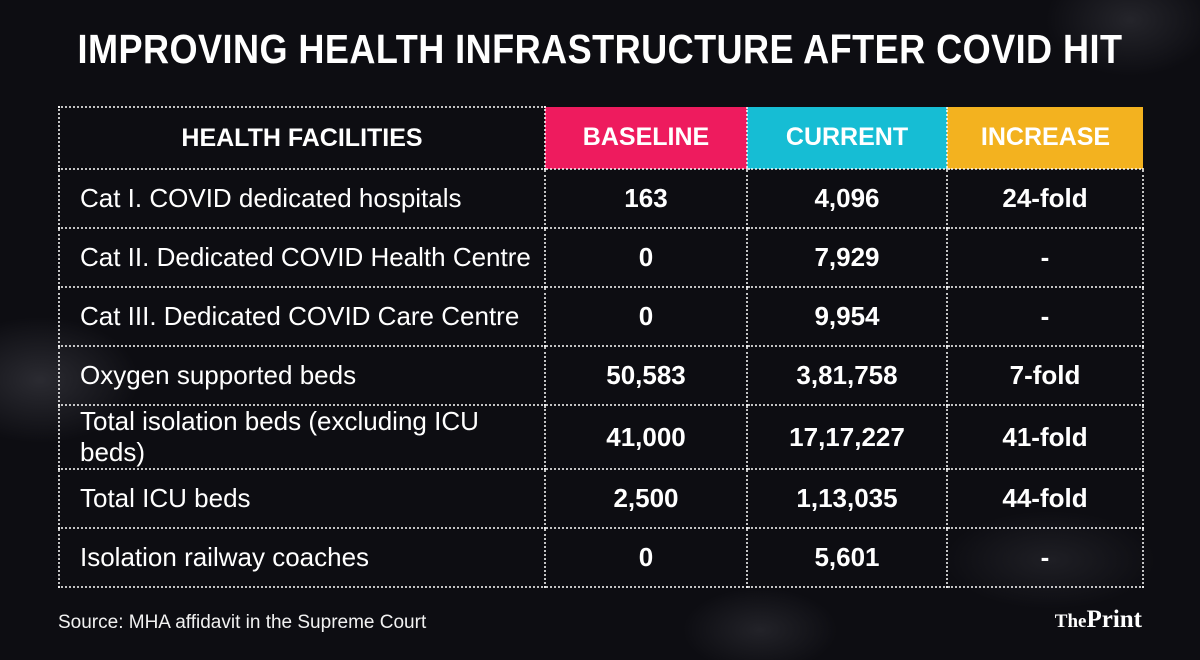  Describe the element at coordinates (1114, 619) in the screenshot. I see `logo-name: Print` at that location.